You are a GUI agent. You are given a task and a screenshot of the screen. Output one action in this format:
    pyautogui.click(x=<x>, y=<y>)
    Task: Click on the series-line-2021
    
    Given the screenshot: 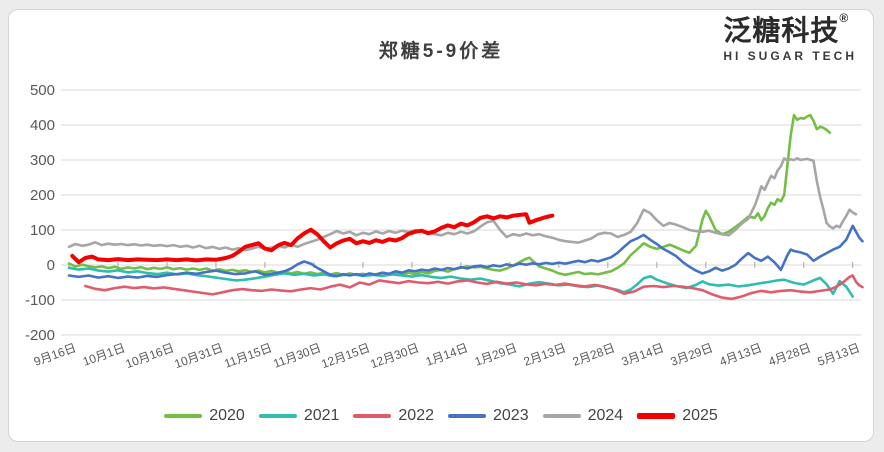 What is the action you would take?
    pyautogui.click(x=461, y=282)
    